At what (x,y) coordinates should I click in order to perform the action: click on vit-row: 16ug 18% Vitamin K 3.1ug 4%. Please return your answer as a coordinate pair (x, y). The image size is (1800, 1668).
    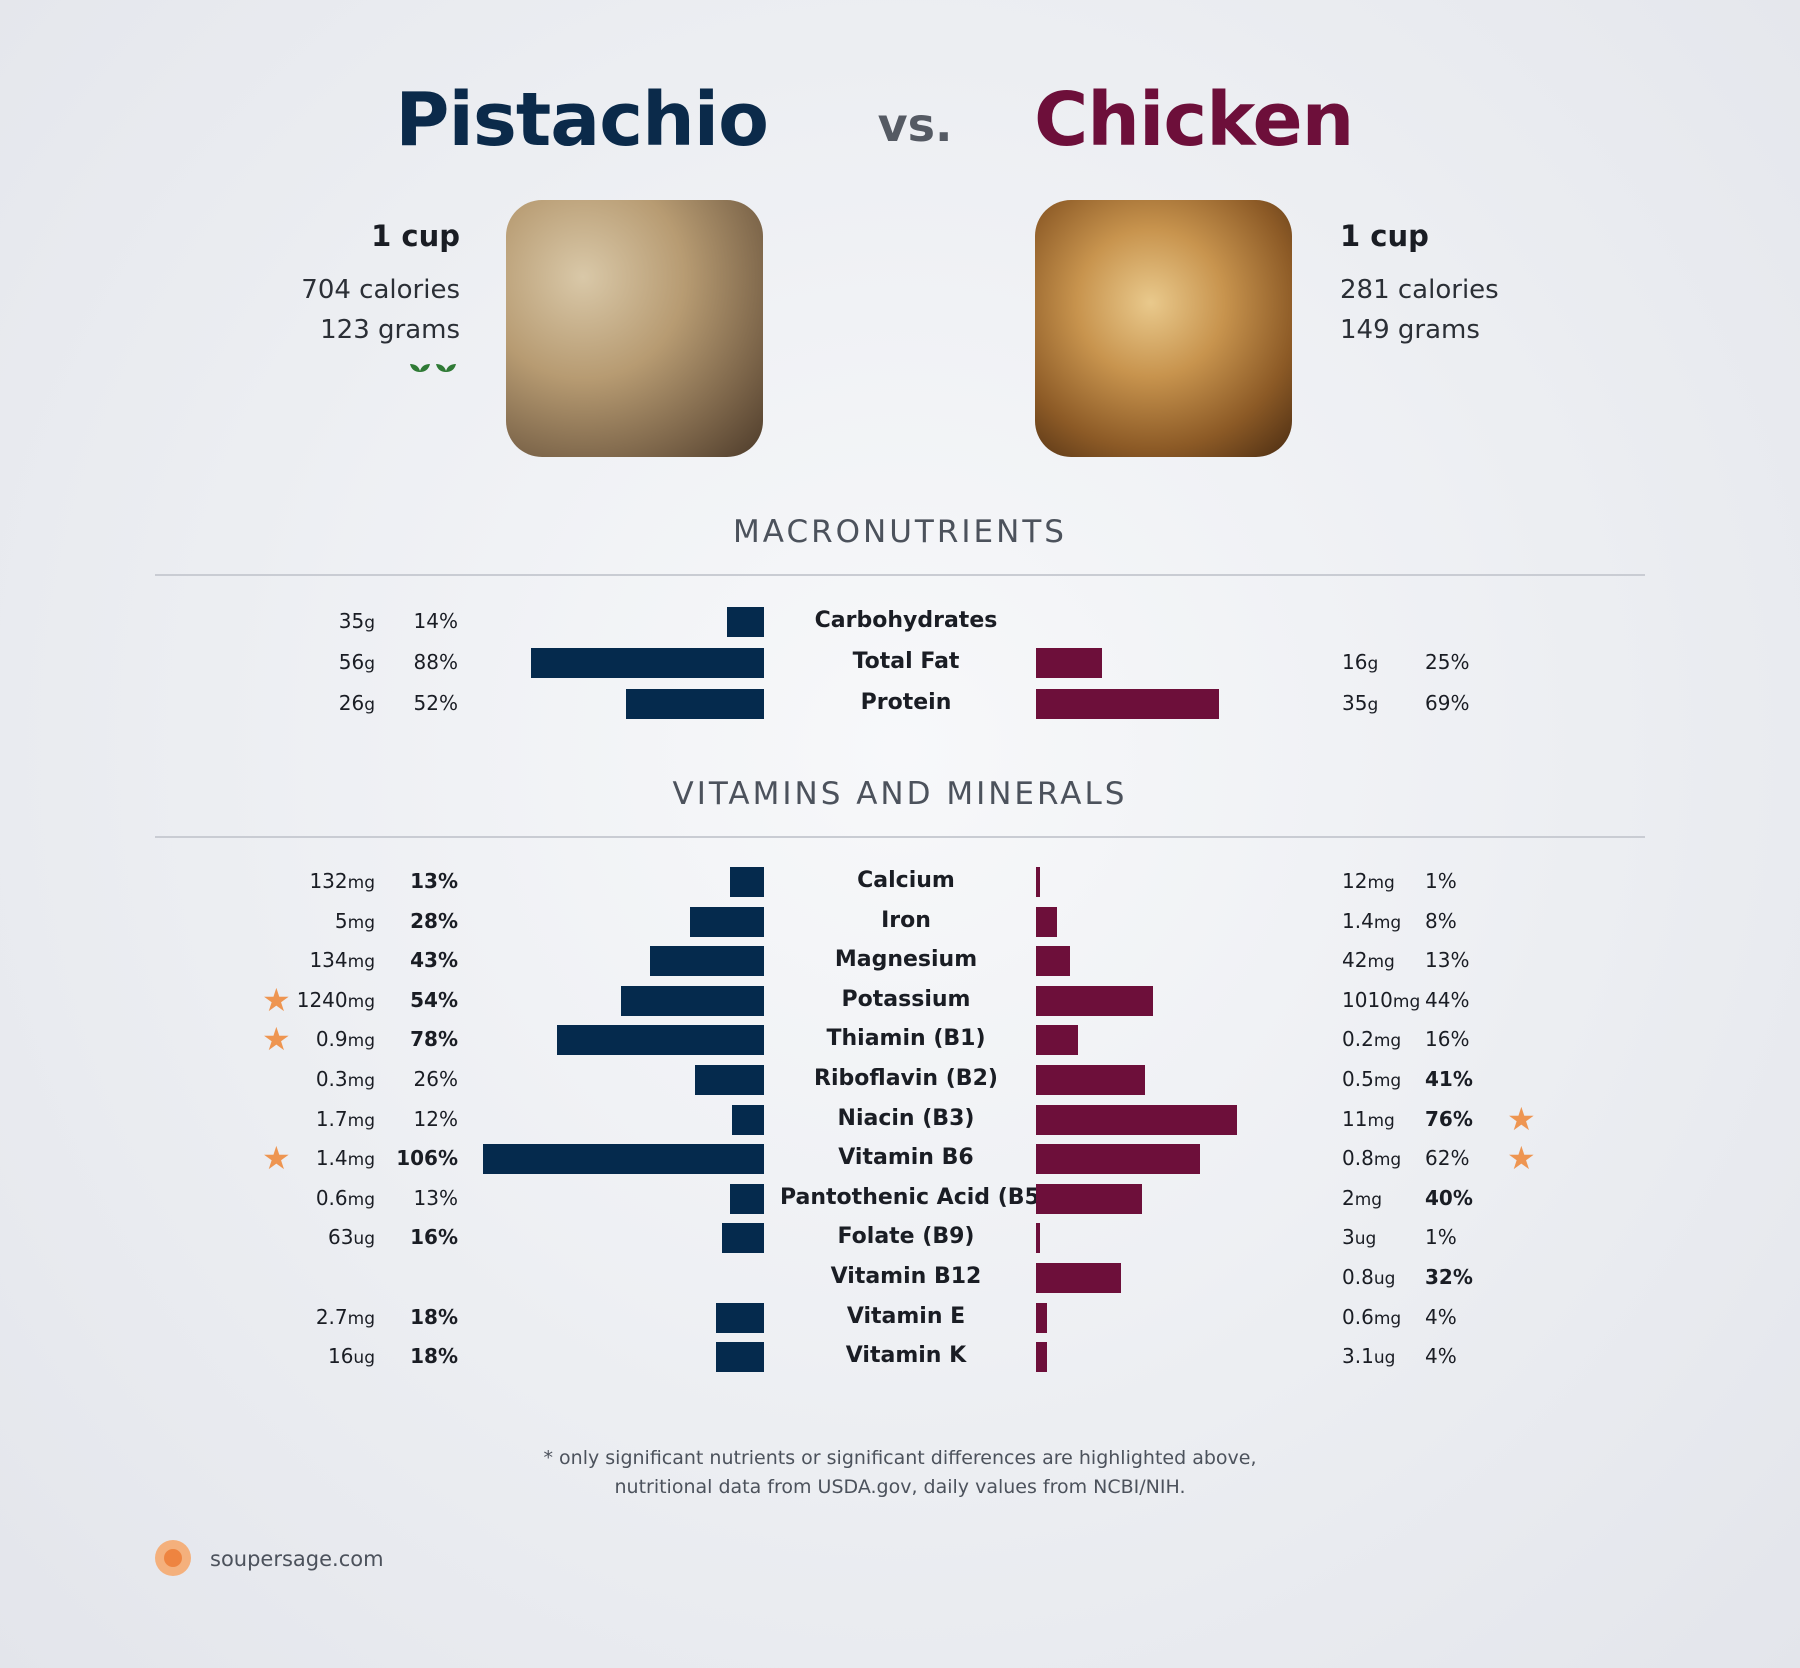
    Looking at the image, I should click on (900, 1356).